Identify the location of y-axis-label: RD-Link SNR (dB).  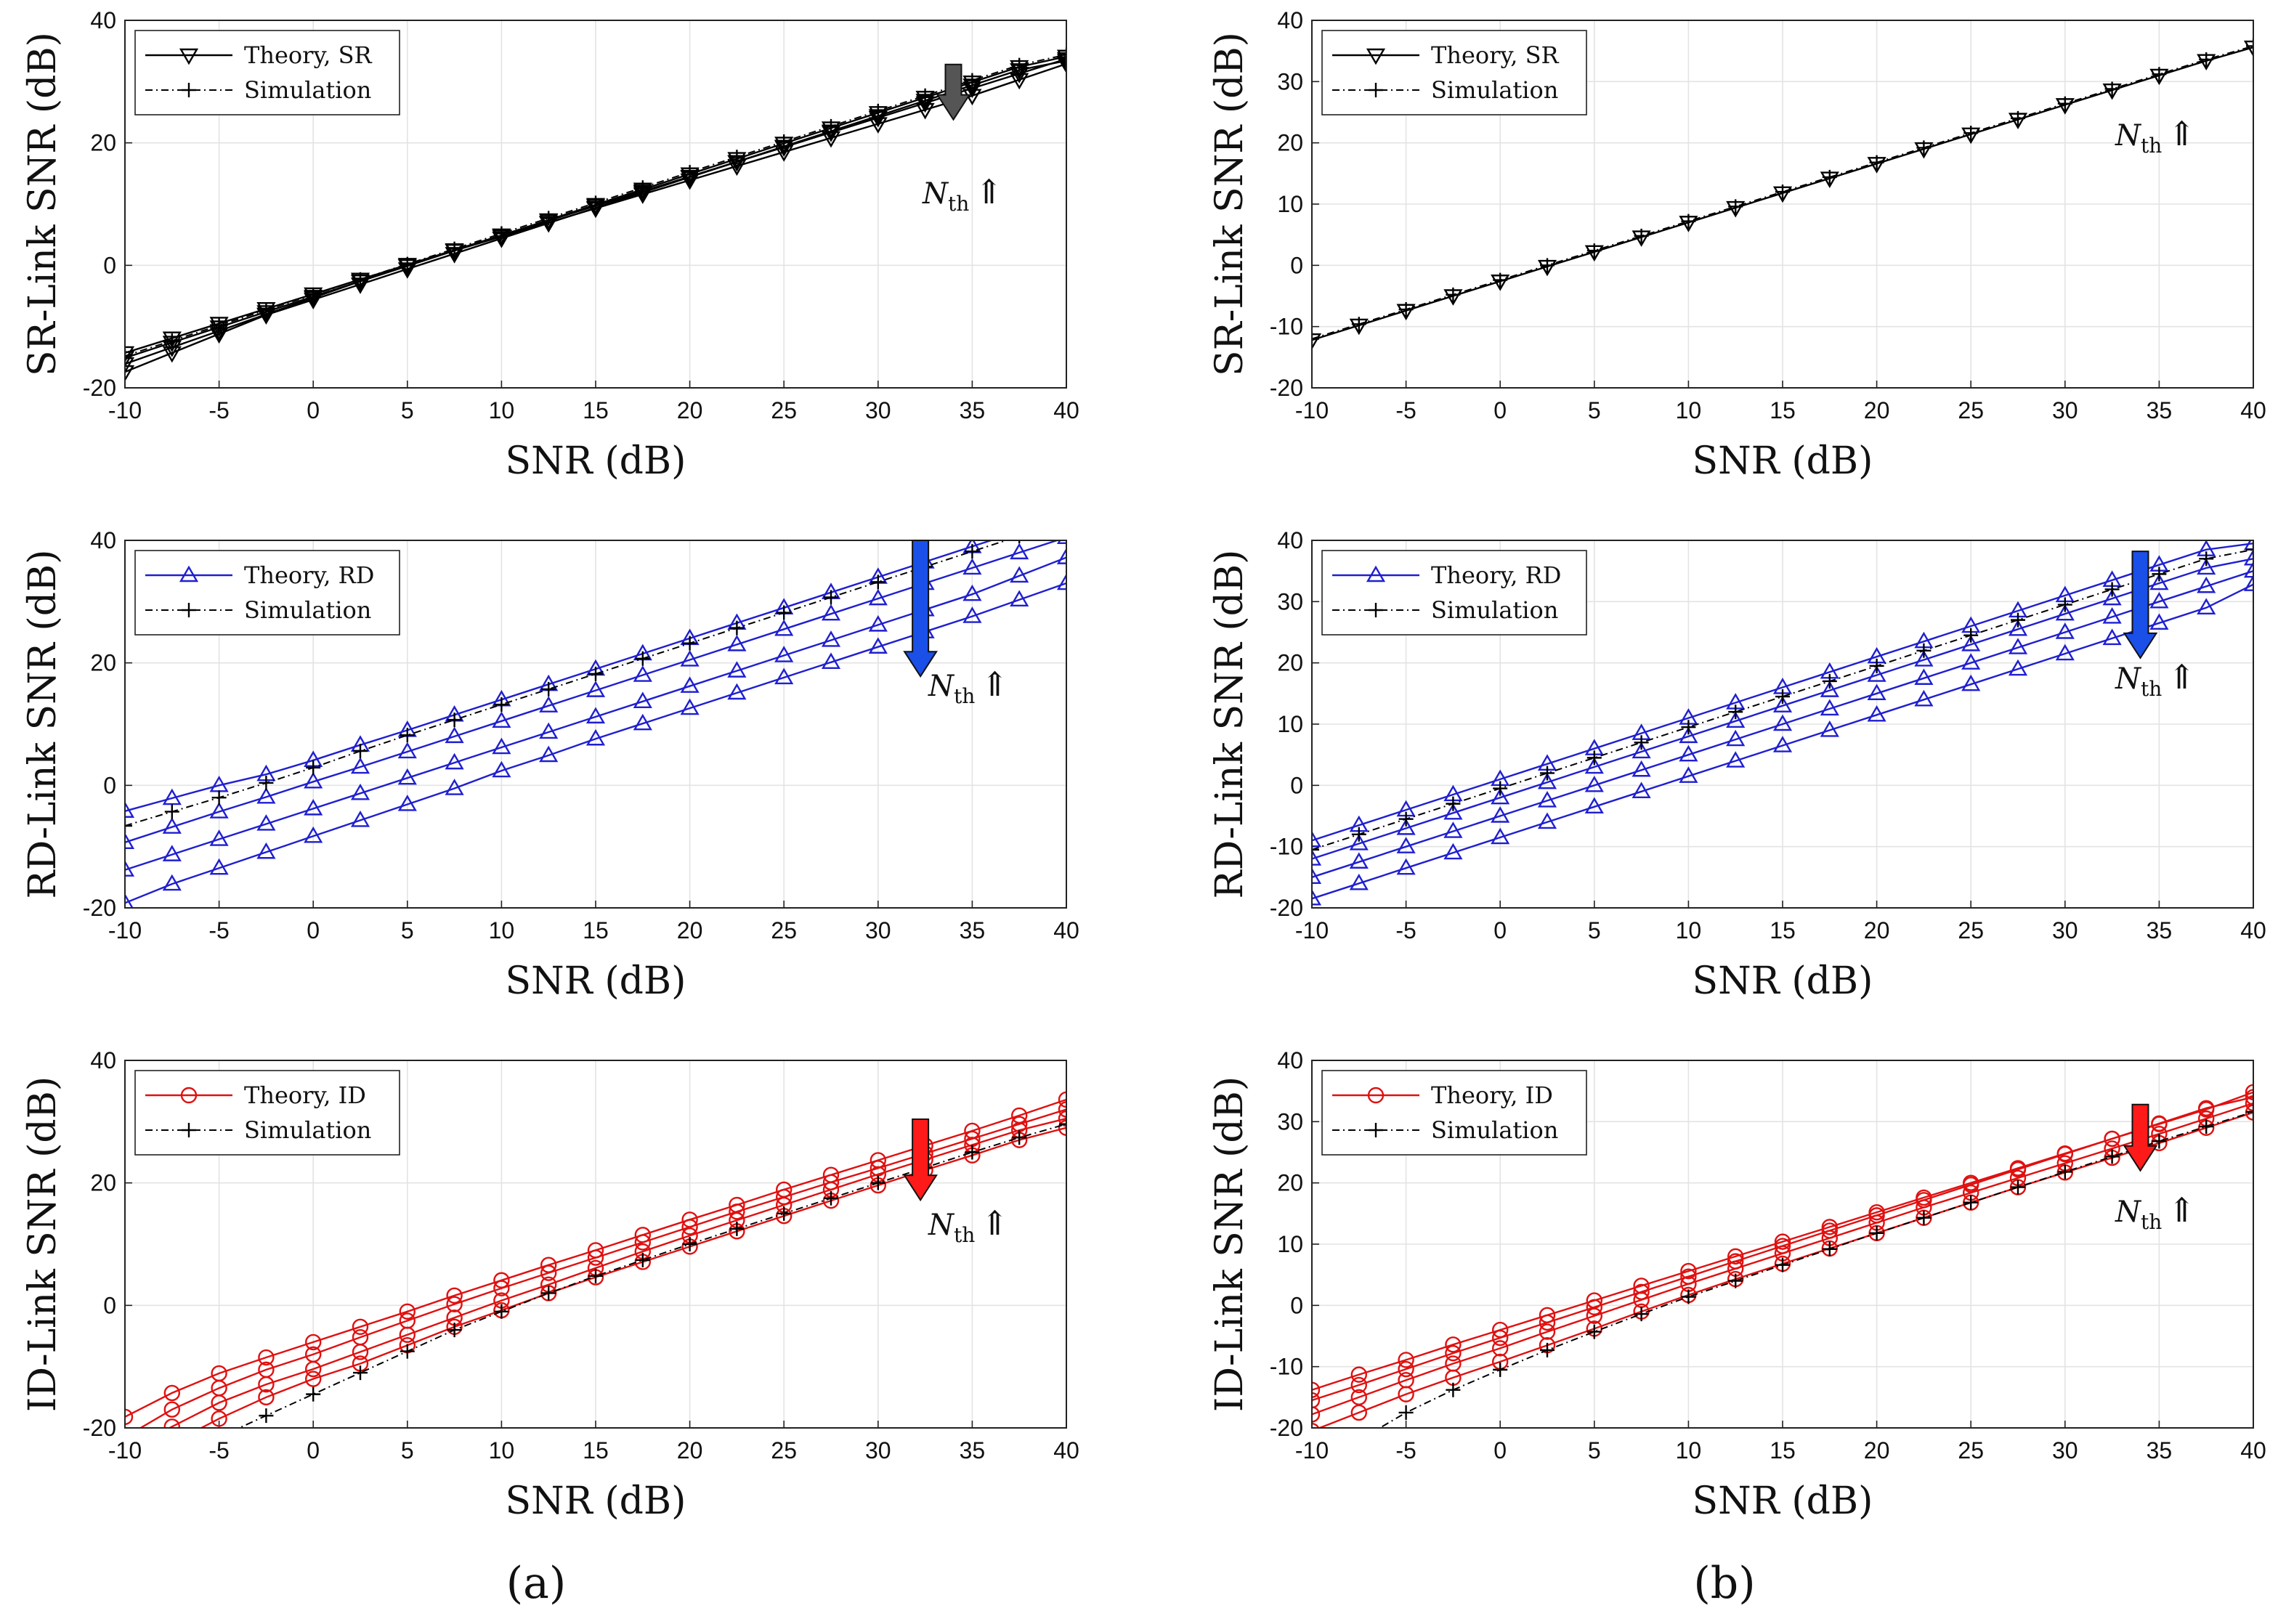
(43, 724).